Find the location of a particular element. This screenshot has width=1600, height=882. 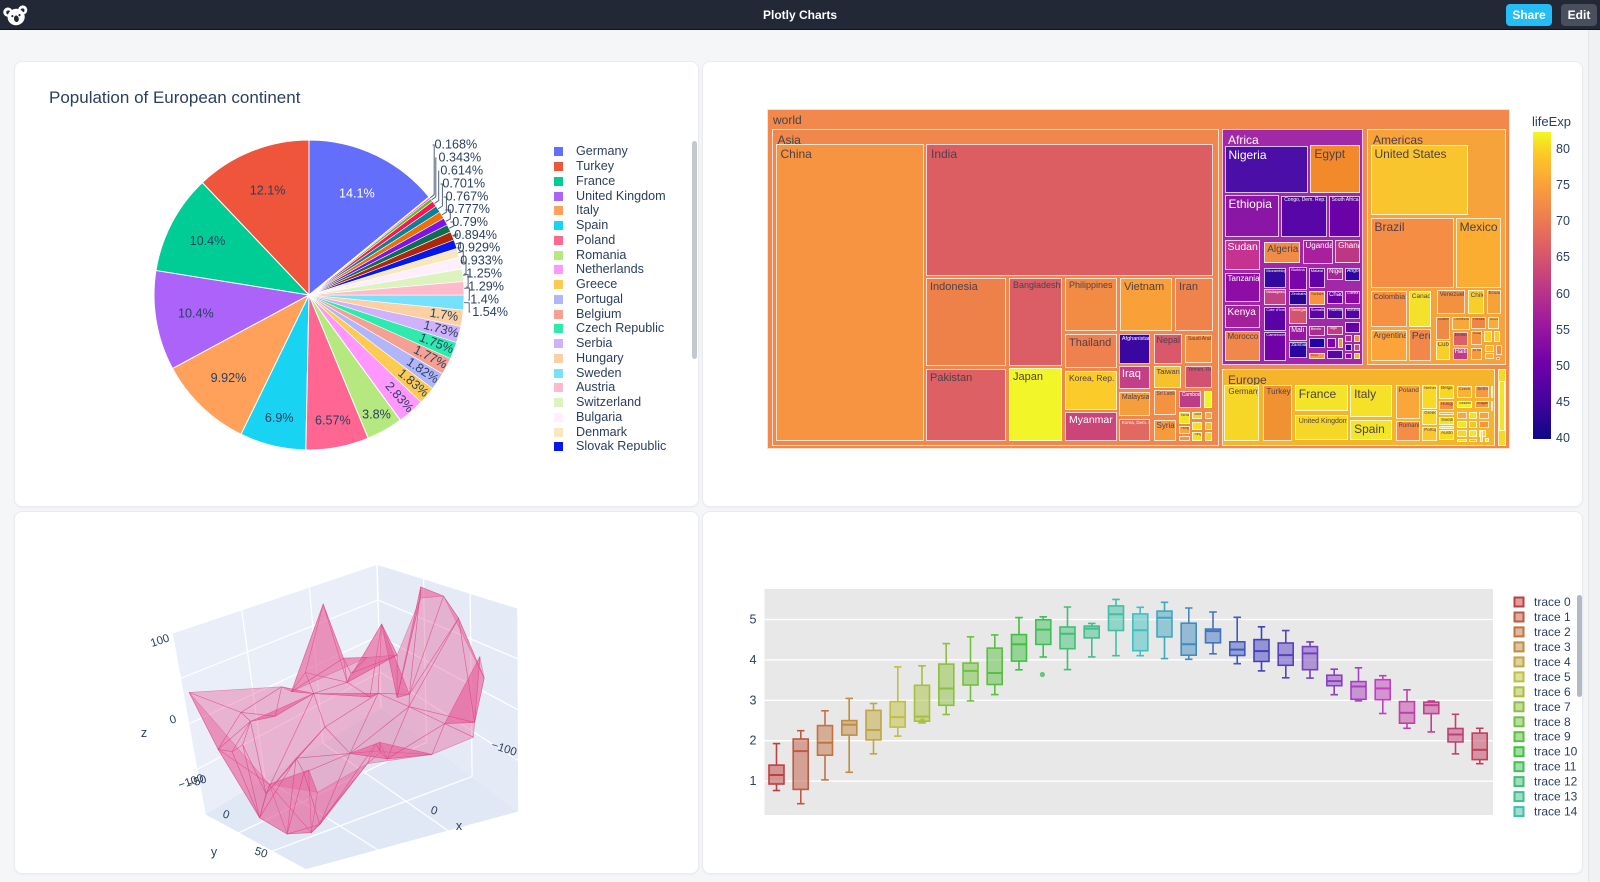

svg-text: trace 4 is located at coordinates (1552, 662).